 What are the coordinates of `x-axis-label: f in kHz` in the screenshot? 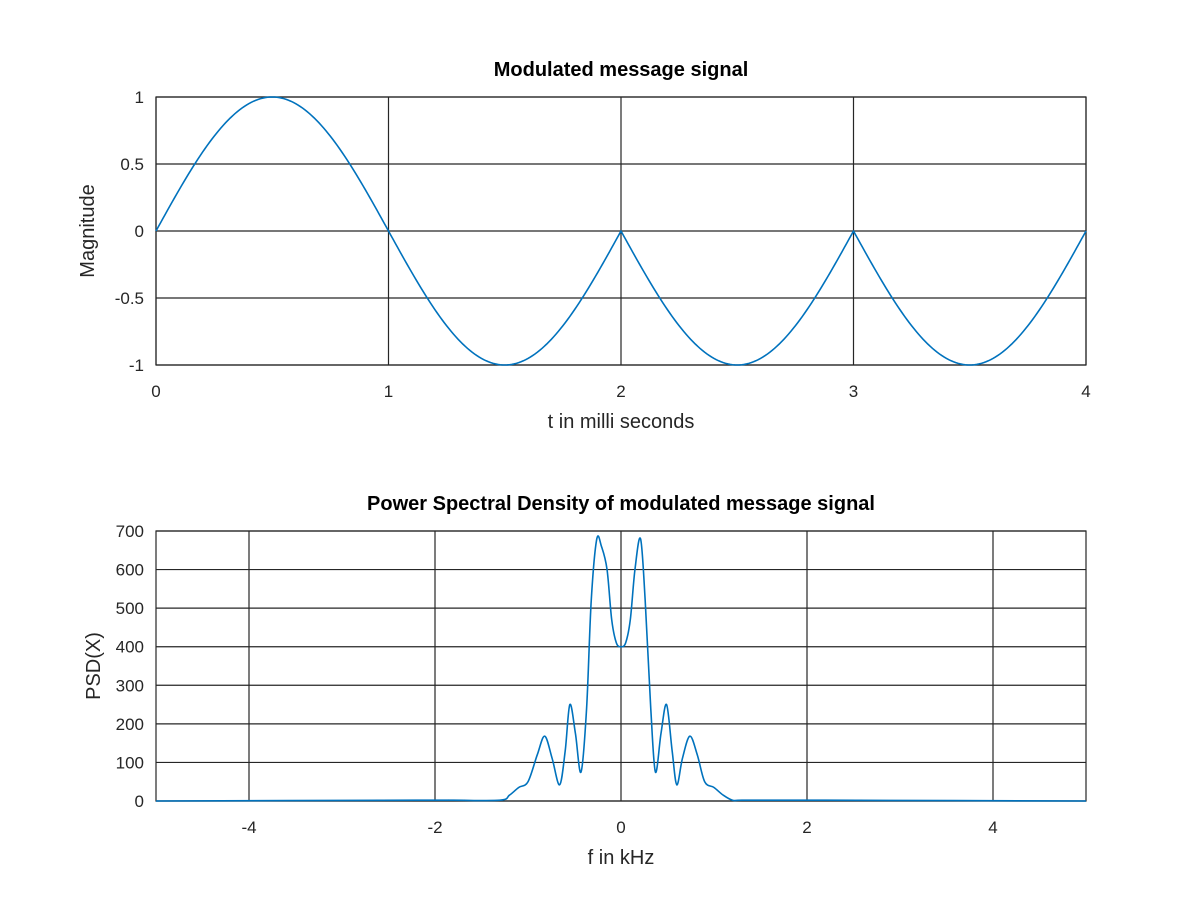 It's located at (621, 858).